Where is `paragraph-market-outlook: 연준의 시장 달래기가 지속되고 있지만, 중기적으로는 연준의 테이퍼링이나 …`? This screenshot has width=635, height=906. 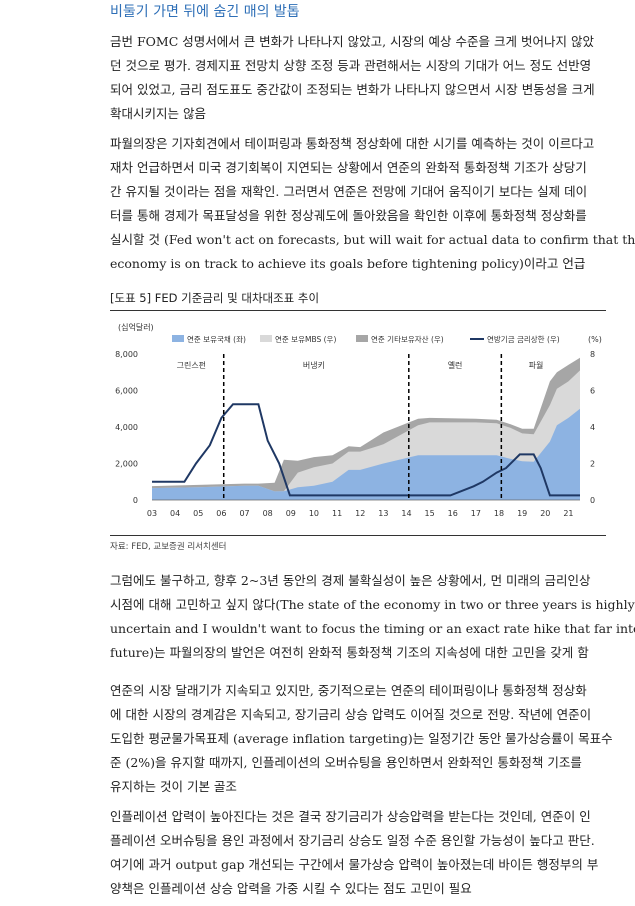
paragraph-market-outlook: 연준의 시장 달래기가 지속되고 있지만, 중기적으로는 연준의 테이퍼링이나 … is located at coordinates (361, 739).